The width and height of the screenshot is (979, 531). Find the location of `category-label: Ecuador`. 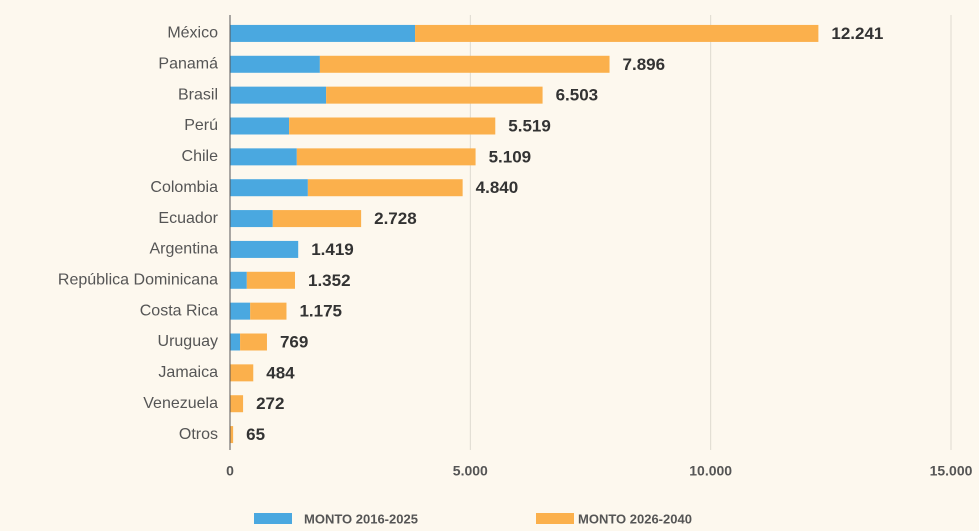

category-label: Ecuador is located at coordinates (188, 218).